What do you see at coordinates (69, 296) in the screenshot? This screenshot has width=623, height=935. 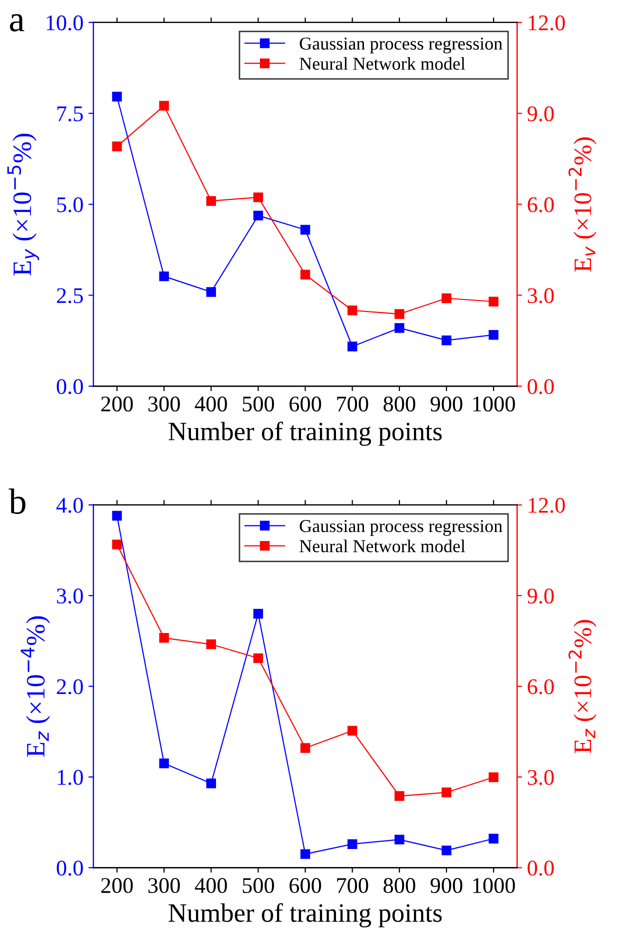 I see `y-tick-label: 2.5` at bounding box center [69, 296].